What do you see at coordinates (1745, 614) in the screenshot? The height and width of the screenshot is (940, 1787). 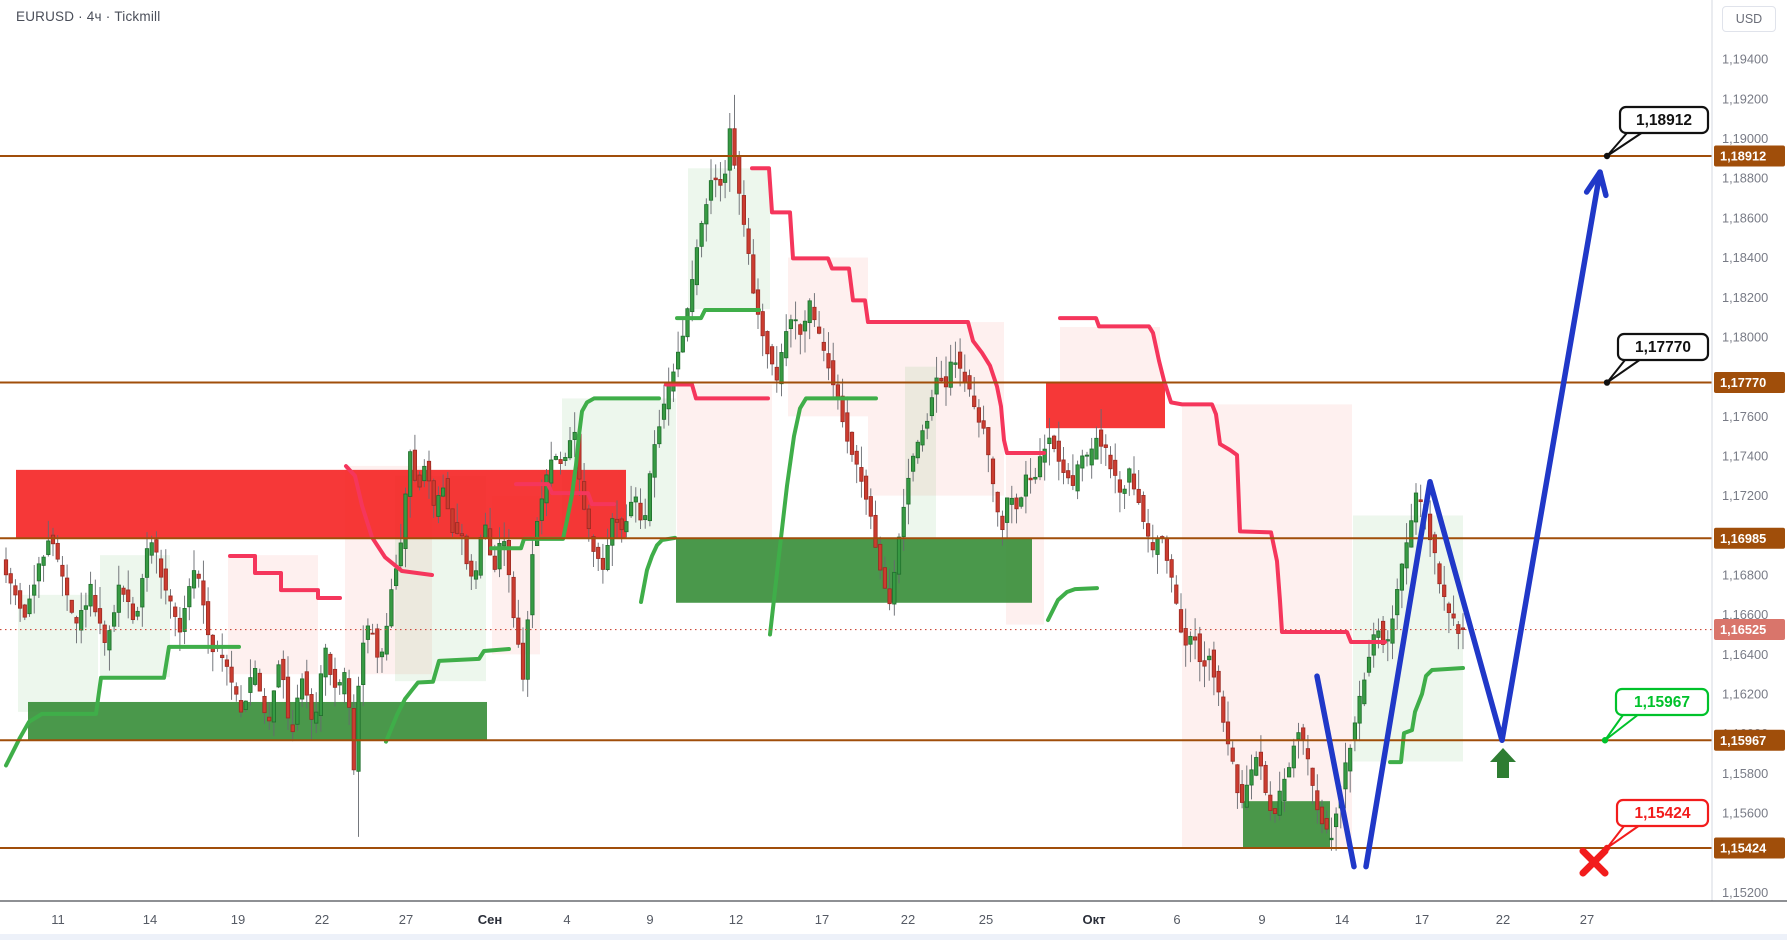 I see `price-tick-label: 1,16600` at bounding box center [1745, 614].